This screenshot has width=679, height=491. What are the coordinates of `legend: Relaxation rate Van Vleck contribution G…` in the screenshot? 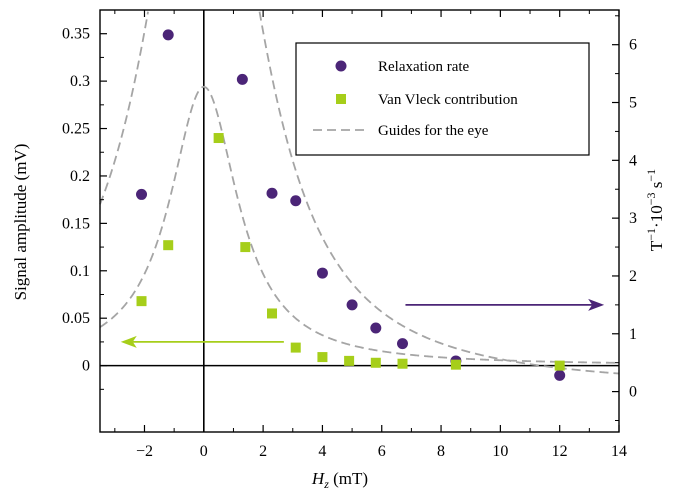 It's located at (442, 99).